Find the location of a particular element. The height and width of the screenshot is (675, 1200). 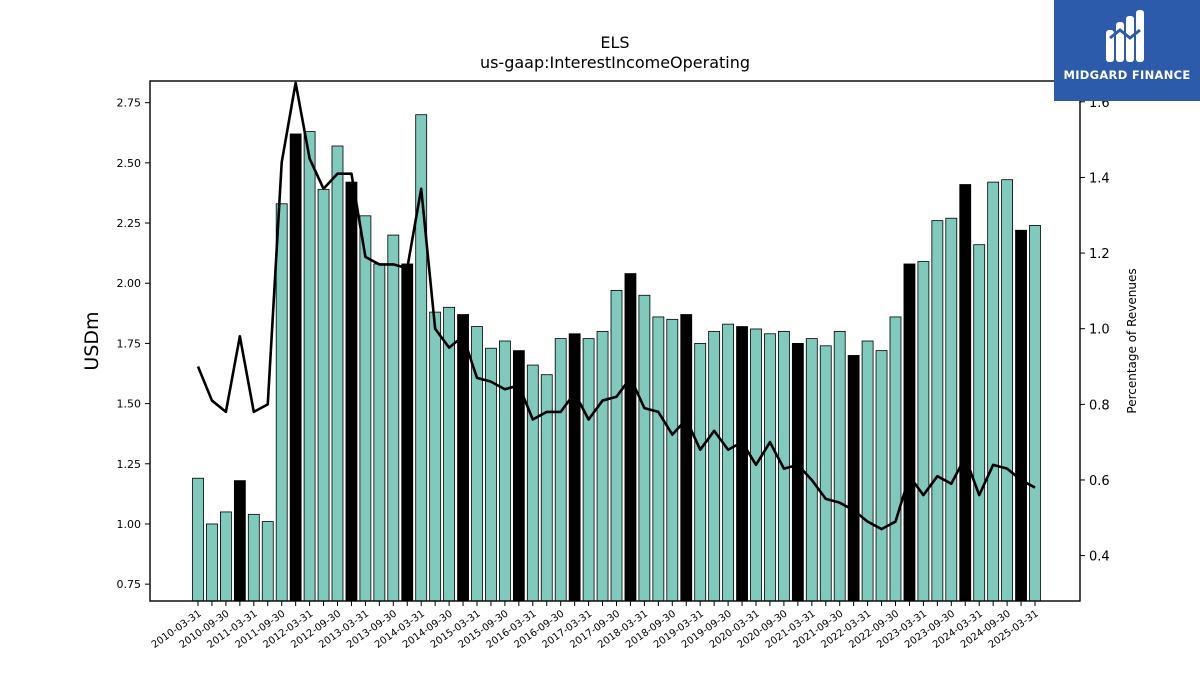

y2-tick-label: 1.2 is located at coordinates (1099, 254).